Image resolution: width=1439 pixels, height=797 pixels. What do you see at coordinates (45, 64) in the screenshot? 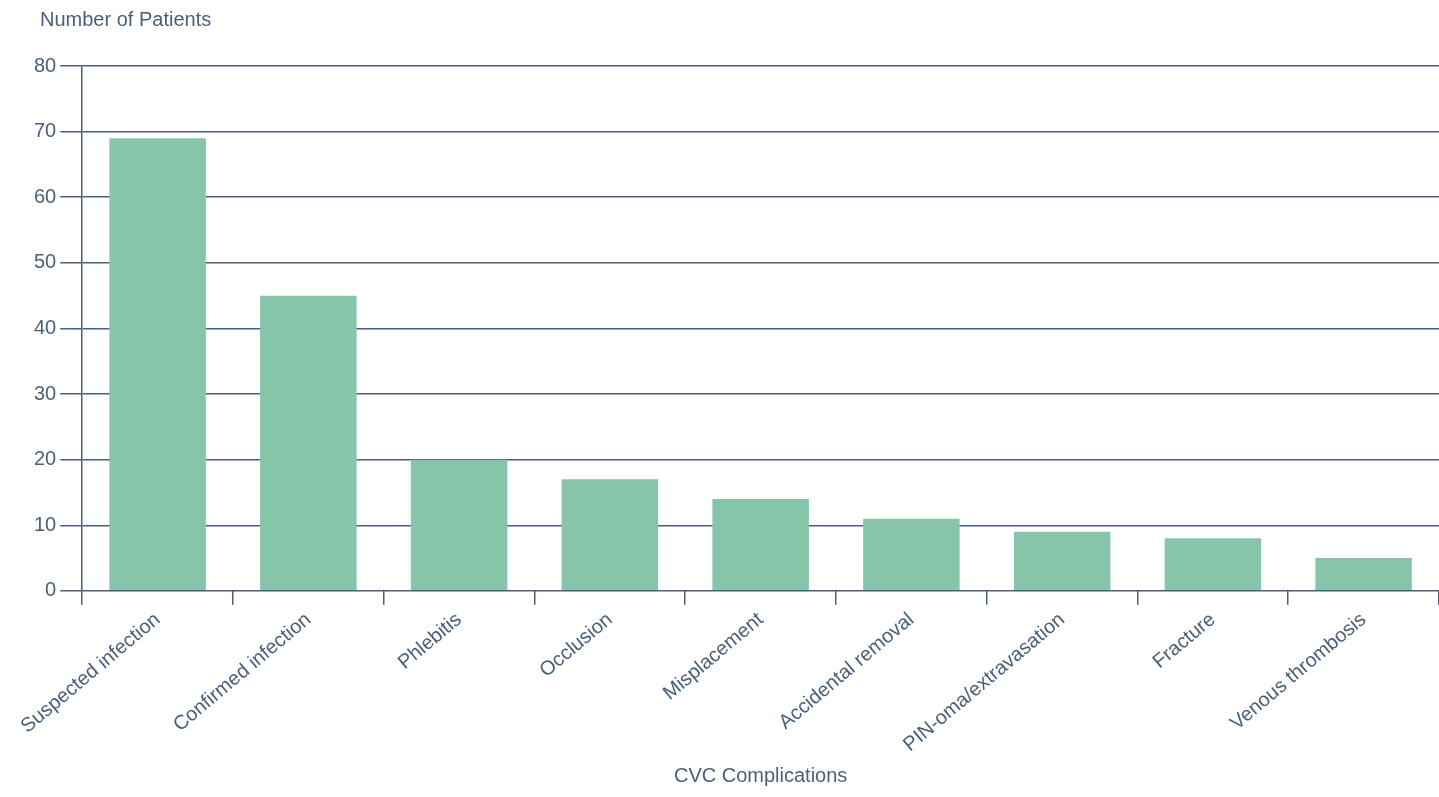
I see `y-tick-label: 80` at bounding box center [45, 64].